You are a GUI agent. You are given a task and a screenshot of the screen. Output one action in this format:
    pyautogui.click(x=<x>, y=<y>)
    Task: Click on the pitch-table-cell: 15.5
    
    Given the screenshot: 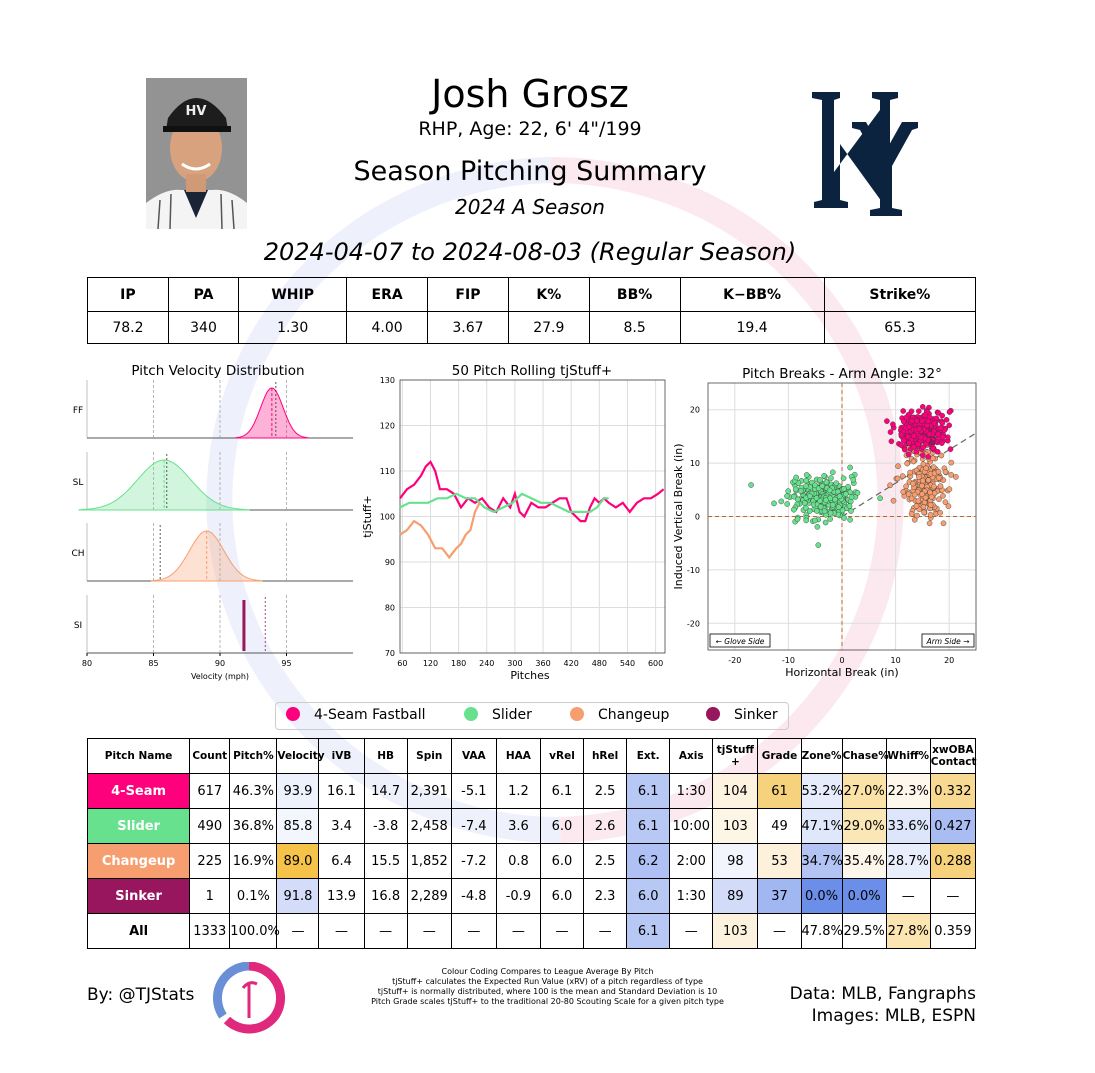 What is the action you would take?
    pyautogui.click(x=385, y=861)
    